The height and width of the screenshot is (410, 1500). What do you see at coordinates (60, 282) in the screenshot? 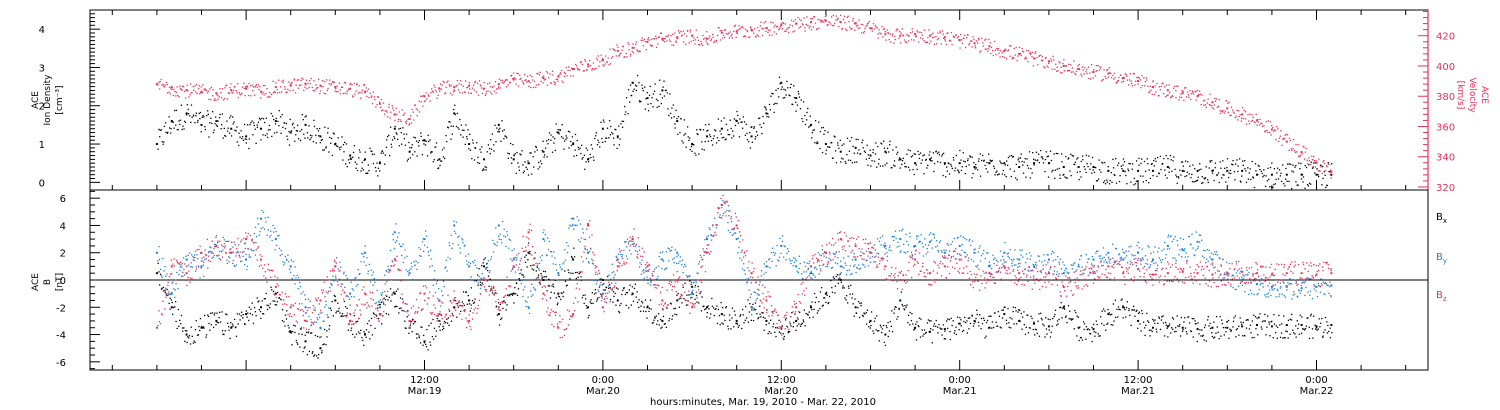
I see `field-axis-label-line3: [nT]` at bounding box center [60, 282].